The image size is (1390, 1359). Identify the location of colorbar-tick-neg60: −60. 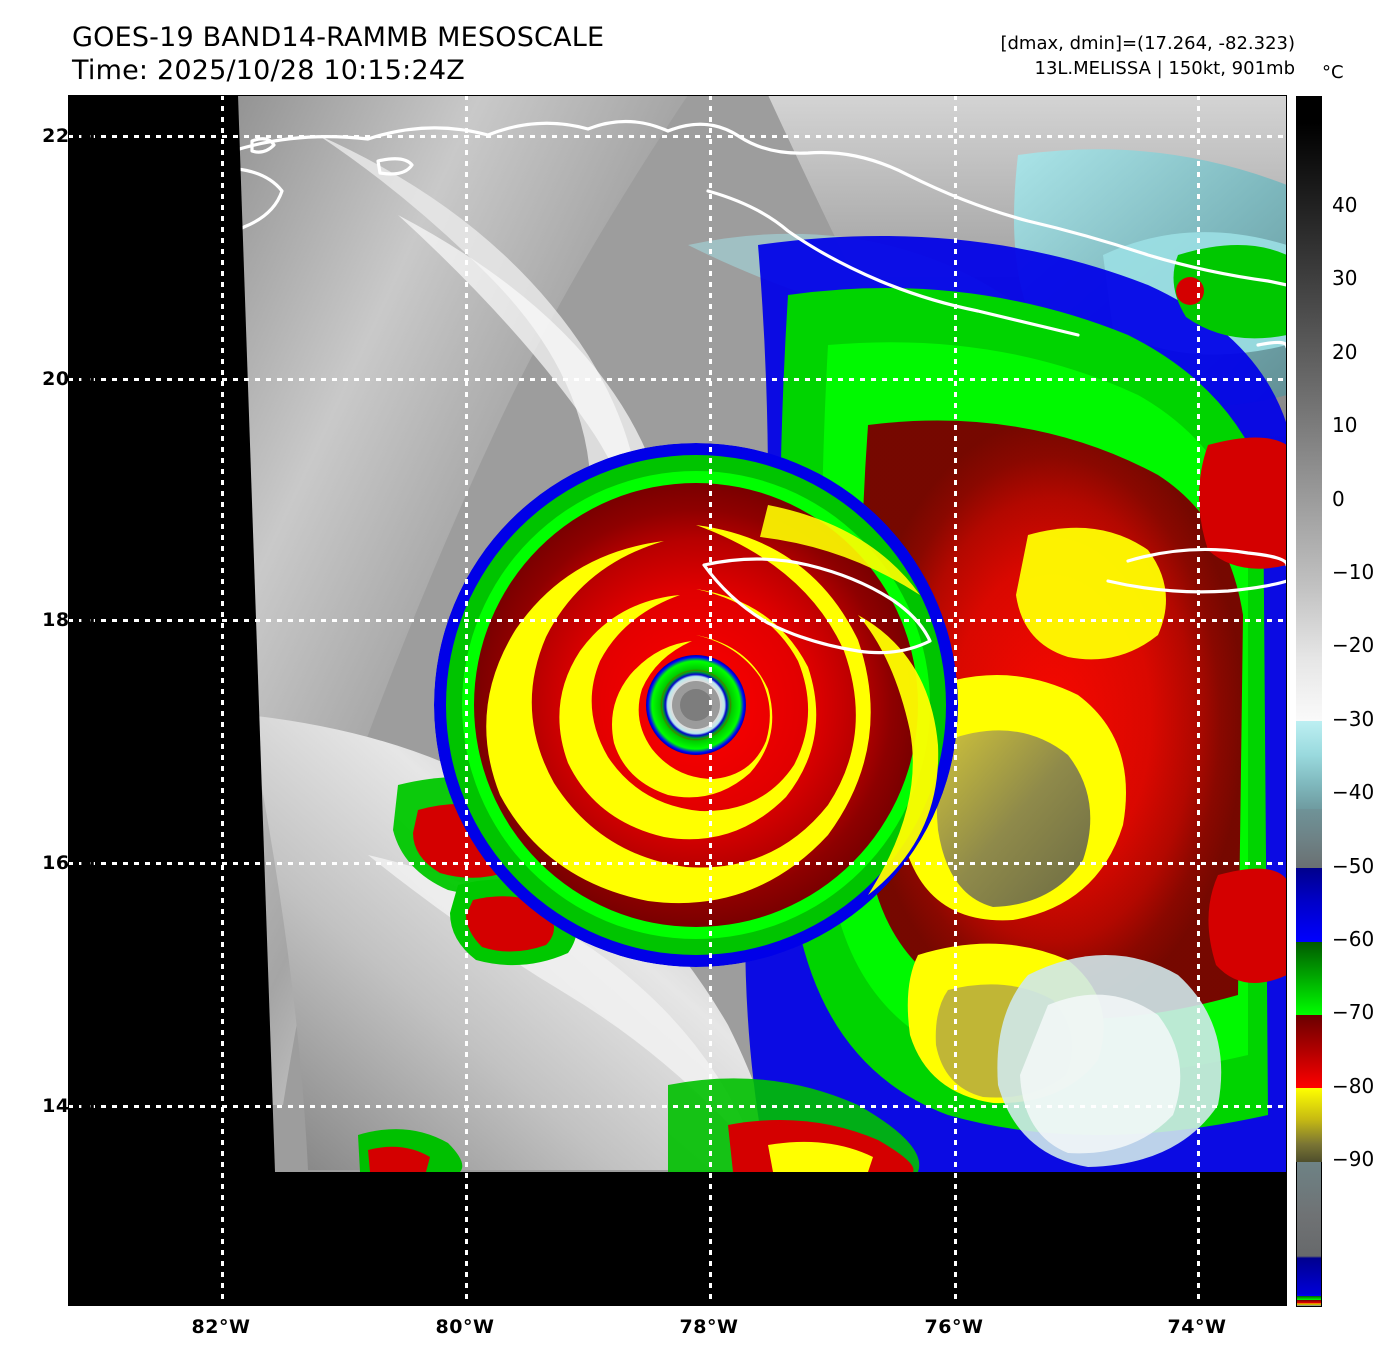
(1353, 939).